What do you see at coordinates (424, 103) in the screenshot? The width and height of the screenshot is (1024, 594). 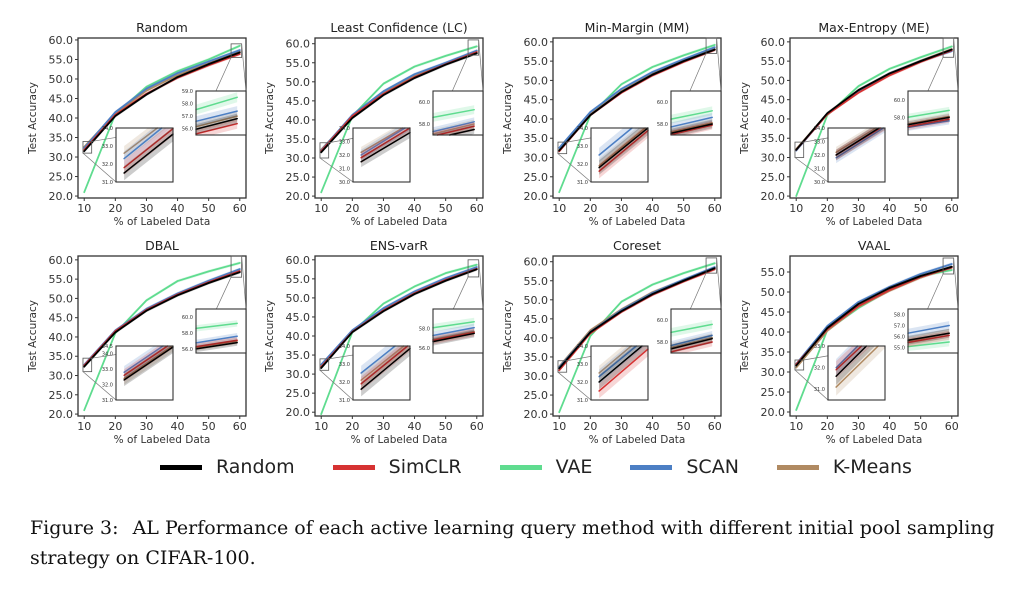 I see `inset-tick-label: 60.0` at bounding box center [424, 103].